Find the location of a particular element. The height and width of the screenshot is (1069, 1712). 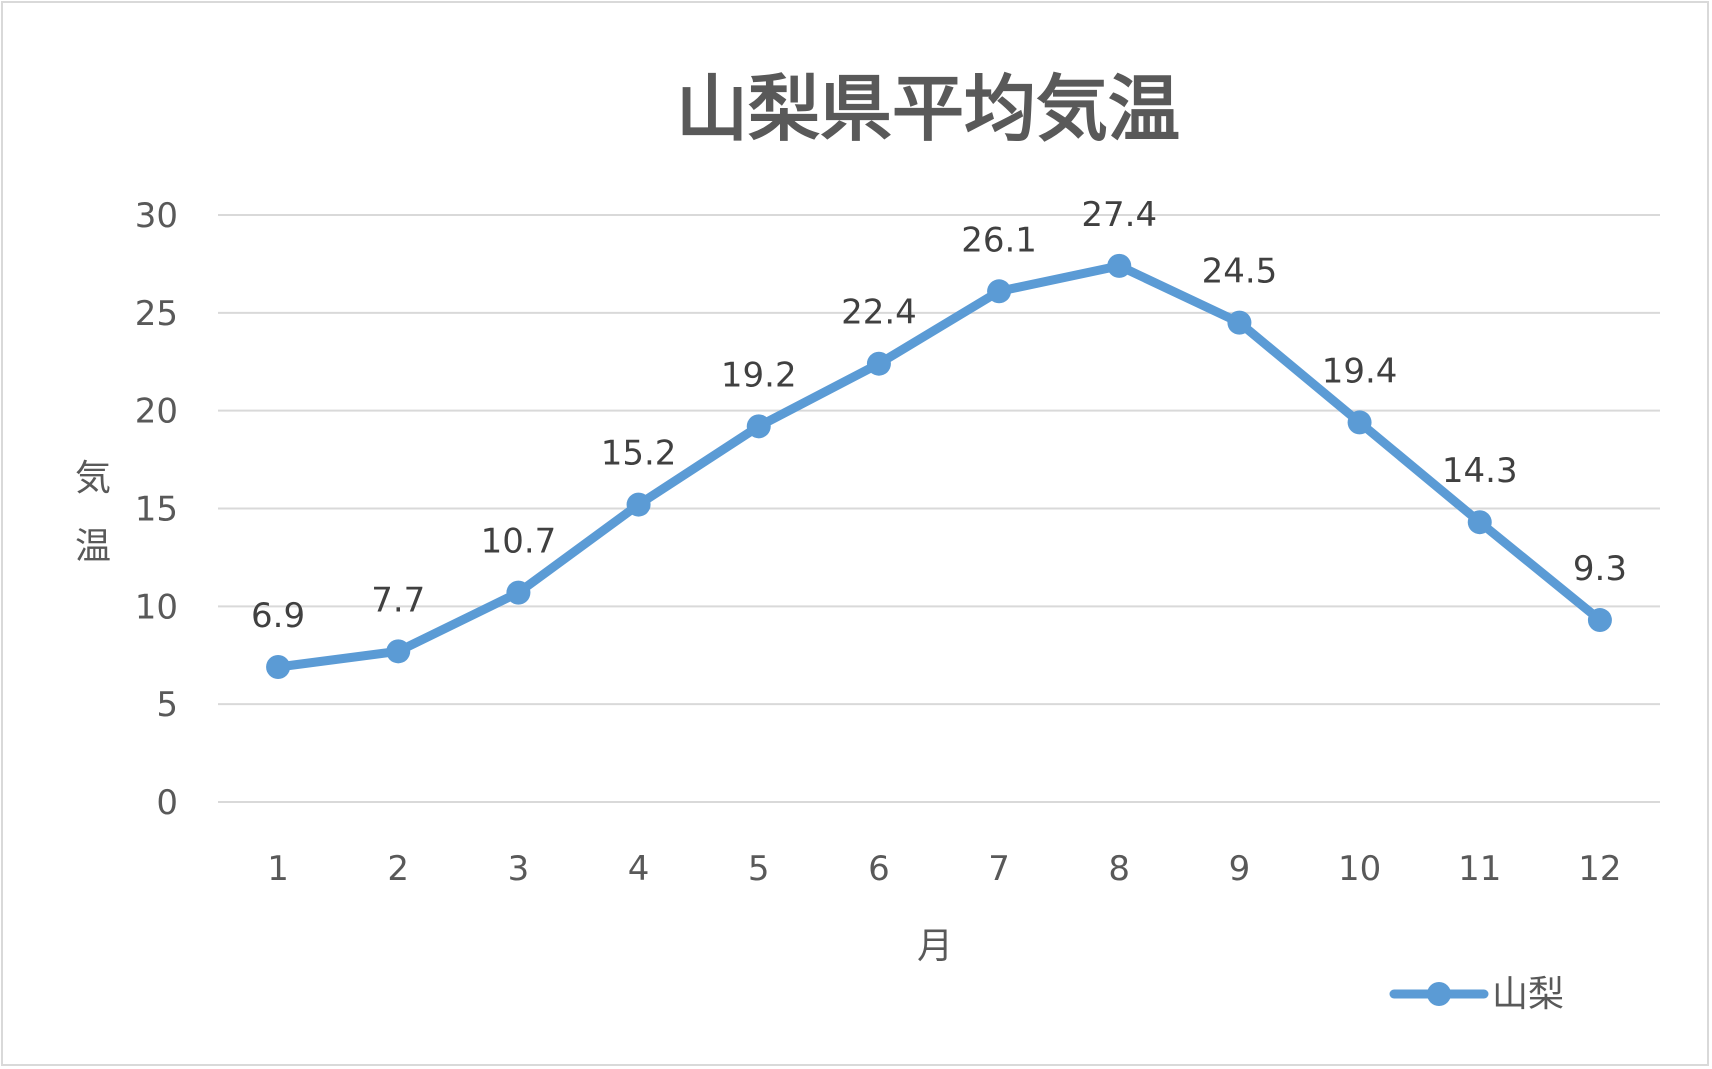

legend: 山梨 is located at coordinates (1476, 994).